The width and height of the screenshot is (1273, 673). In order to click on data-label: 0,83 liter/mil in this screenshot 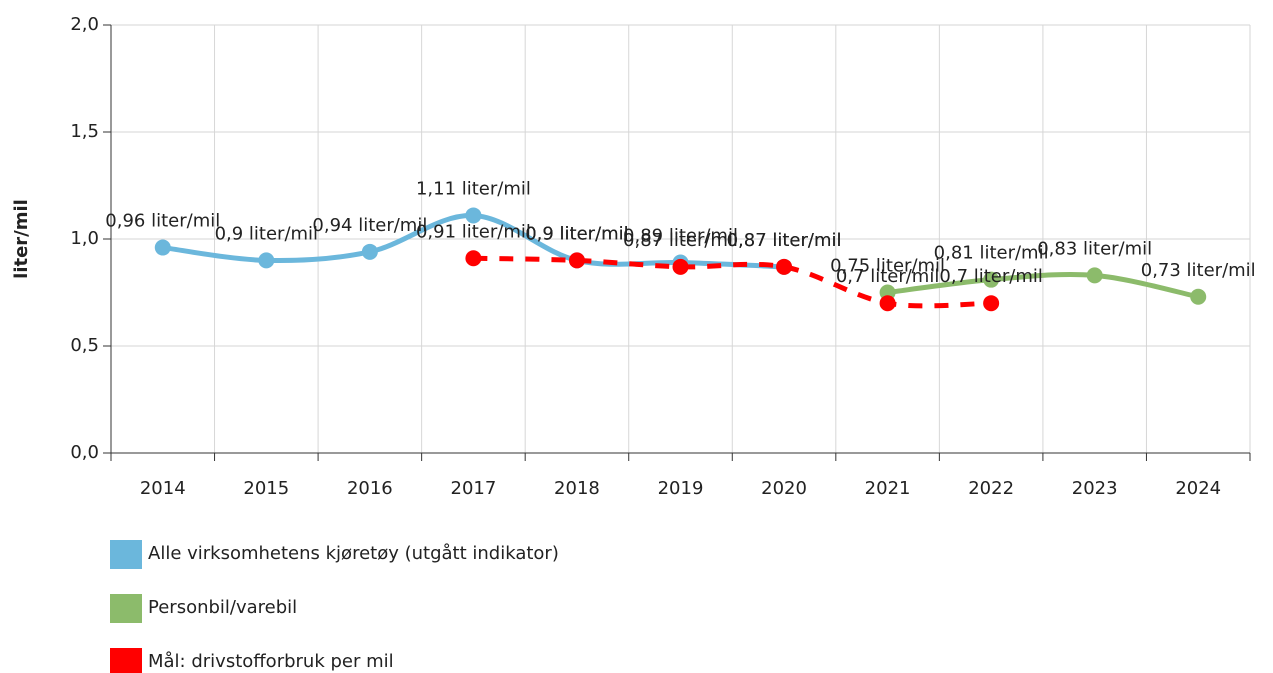, I will do `click(1094, 248)`.